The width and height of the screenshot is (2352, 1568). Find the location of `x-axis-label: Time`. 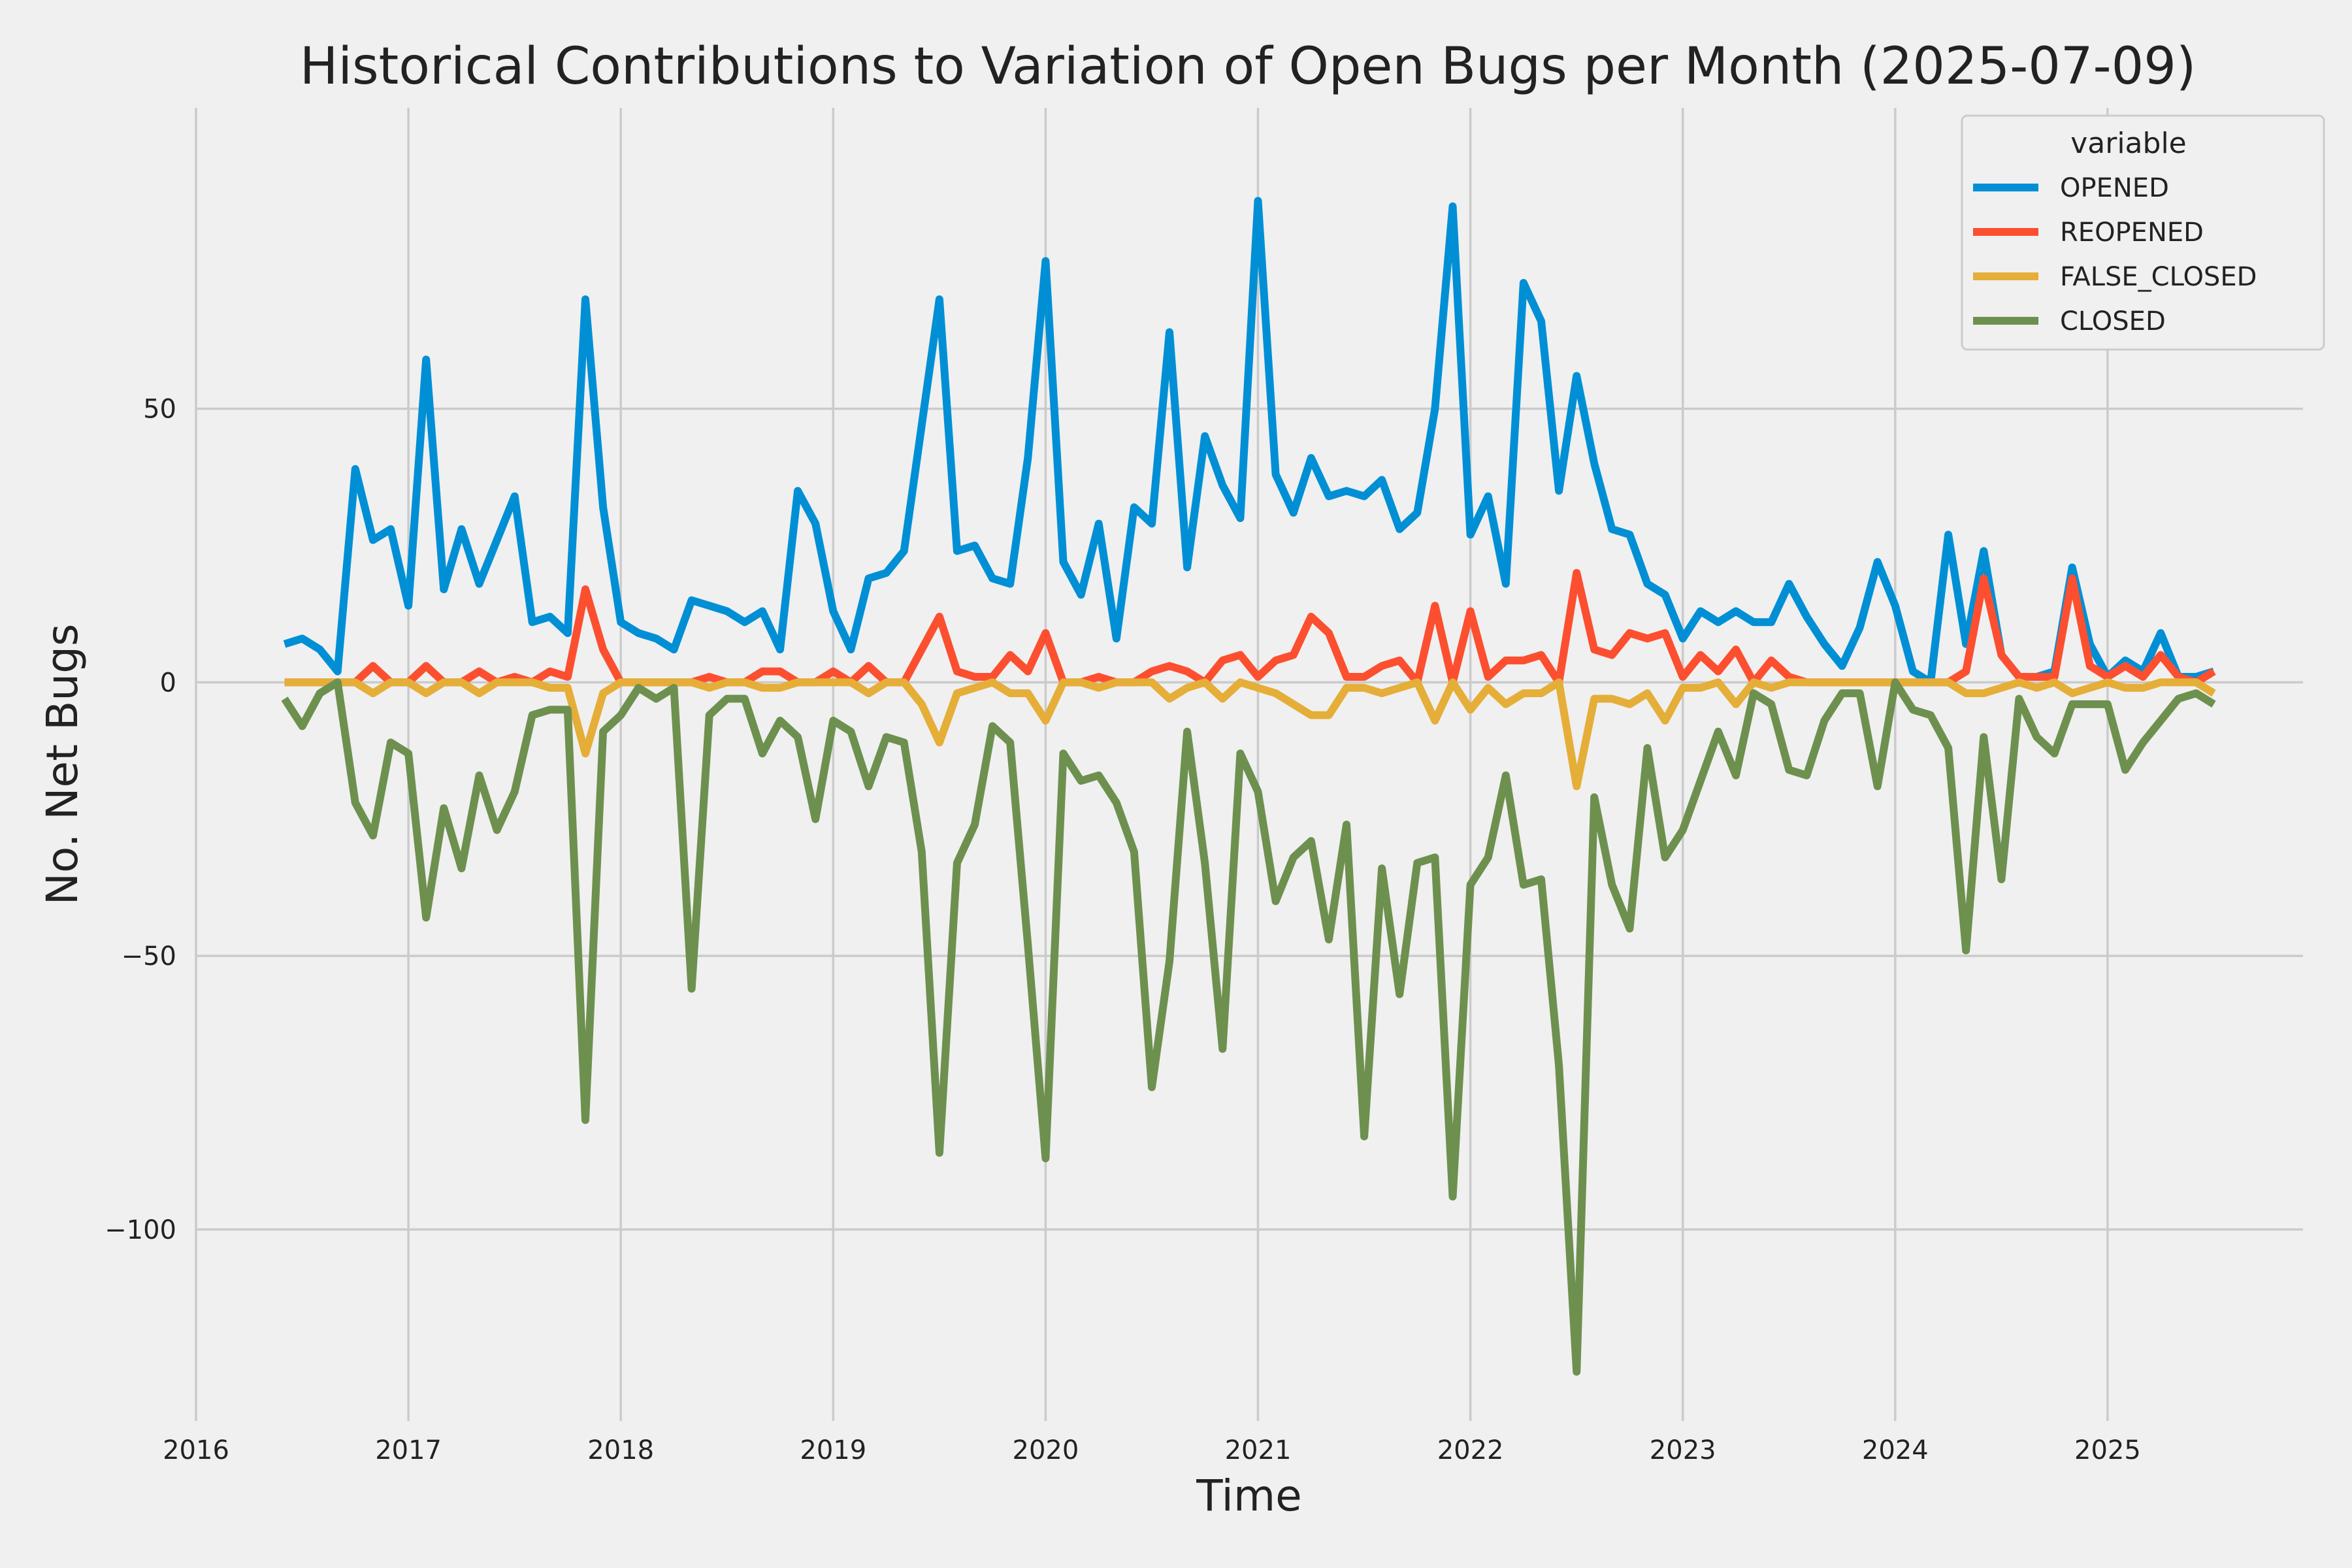

x-axis-label: Time is located at coordinates (1249, 1496).